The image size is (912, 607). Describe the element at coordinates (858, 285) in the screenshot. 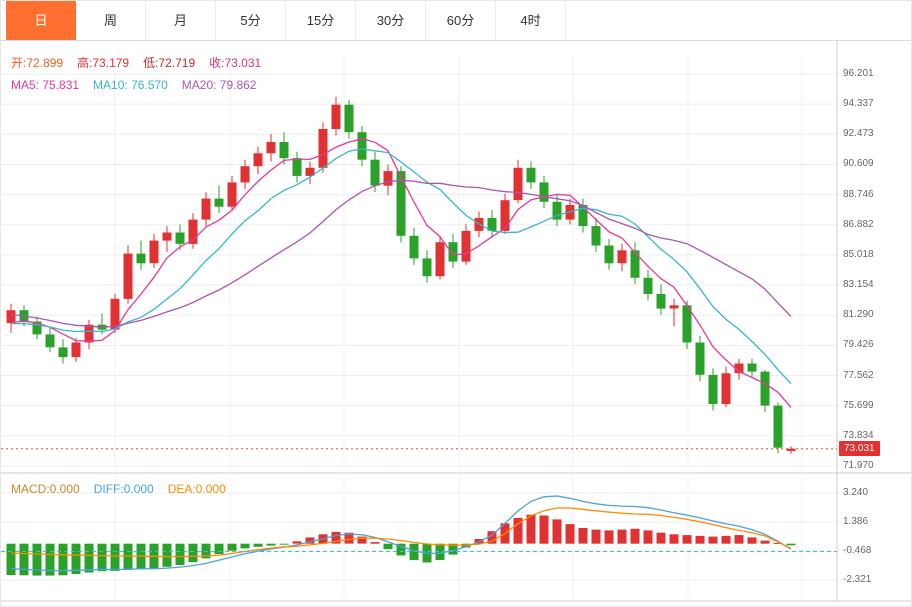

I see `price-tick: 83.154` at that location.